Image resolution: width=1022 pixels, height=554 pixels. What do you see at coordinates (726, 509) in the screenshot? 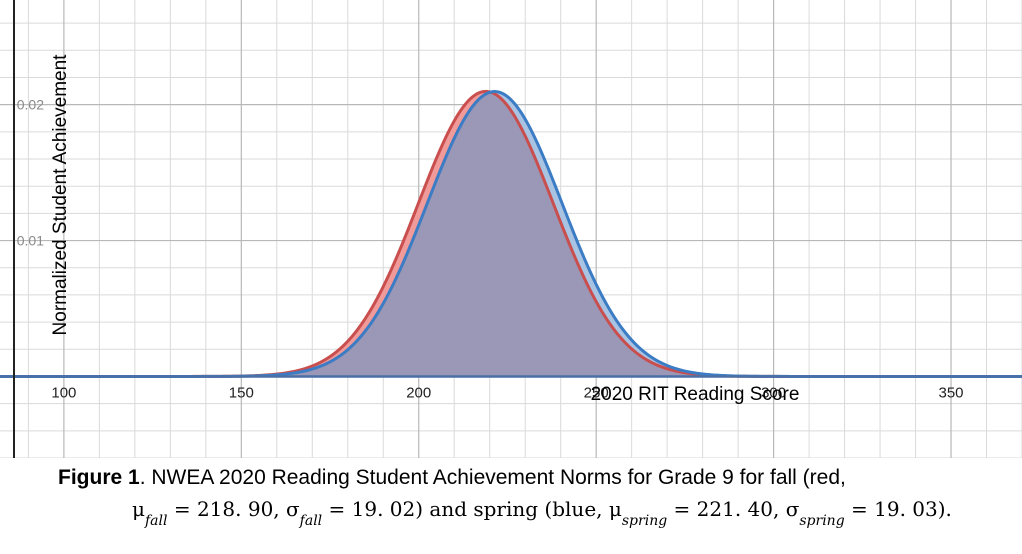
I see `mu-spring-value: = 221. 40,` at bounding box center [726, 509].